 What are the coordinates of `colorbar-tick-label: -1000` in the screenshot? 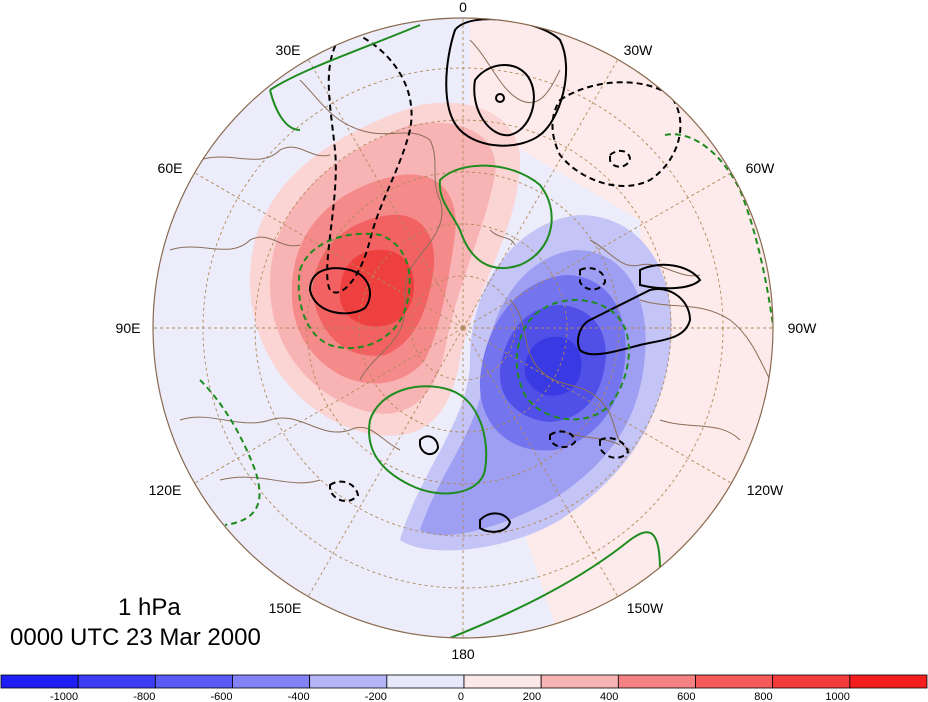 It's located at (64, 696).